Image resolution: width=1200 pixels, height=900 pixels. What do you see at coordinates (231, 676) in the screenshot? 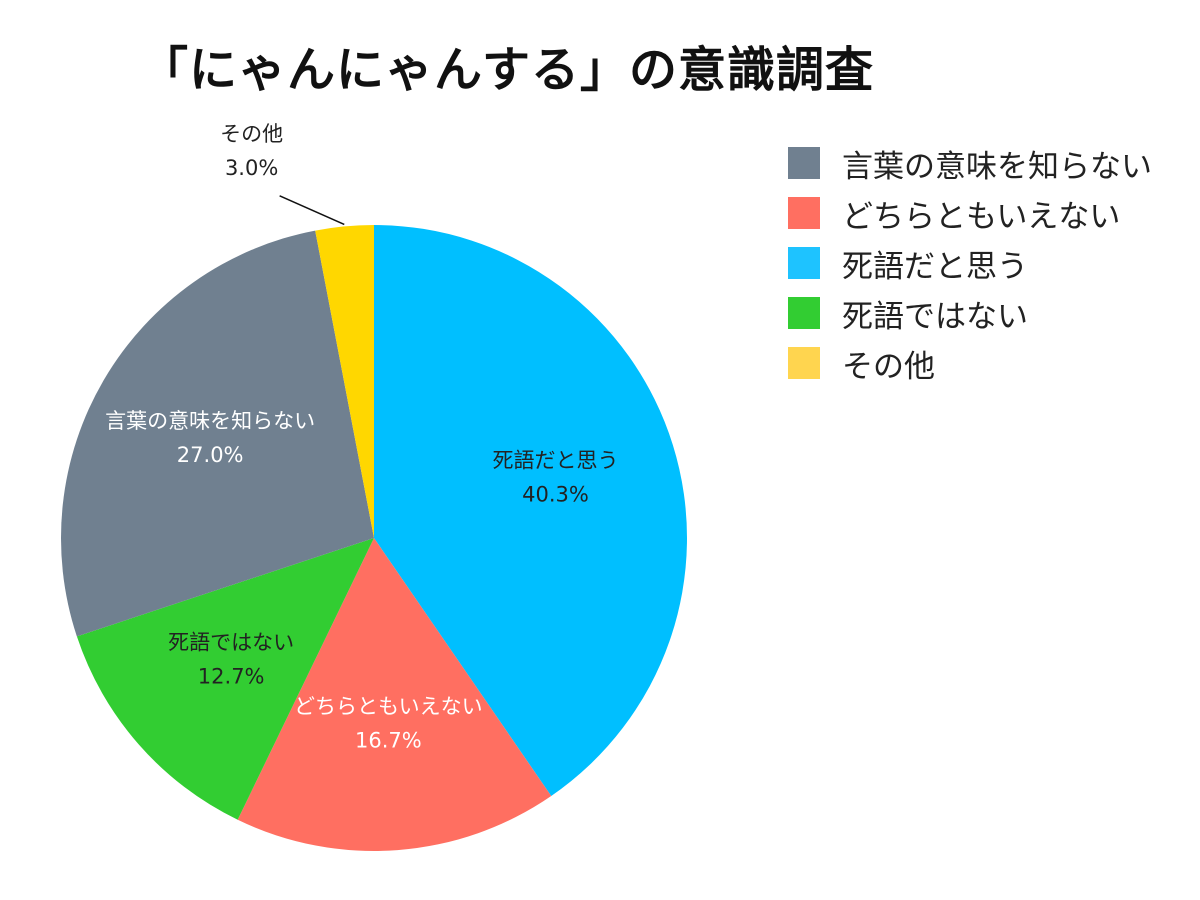
I see `slice-value-label-3: 12.7%` at bounding box center [231, 676].